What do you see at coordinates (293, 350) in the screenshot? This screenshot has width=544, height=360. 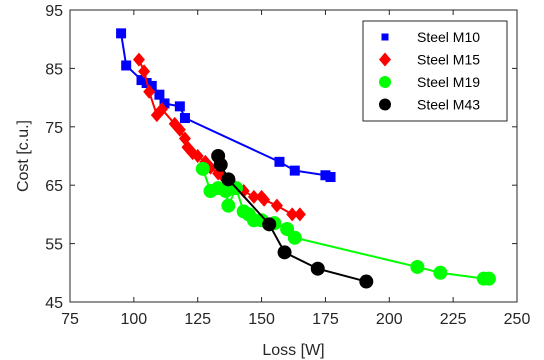 I see `x-axis-label: Loss [W]` at bounding box center [293, 350].